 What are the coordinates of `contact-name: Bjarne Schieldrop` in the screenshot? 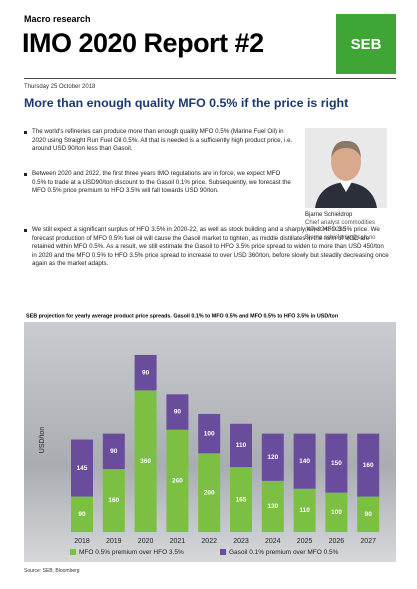 It's located at (329, 215).